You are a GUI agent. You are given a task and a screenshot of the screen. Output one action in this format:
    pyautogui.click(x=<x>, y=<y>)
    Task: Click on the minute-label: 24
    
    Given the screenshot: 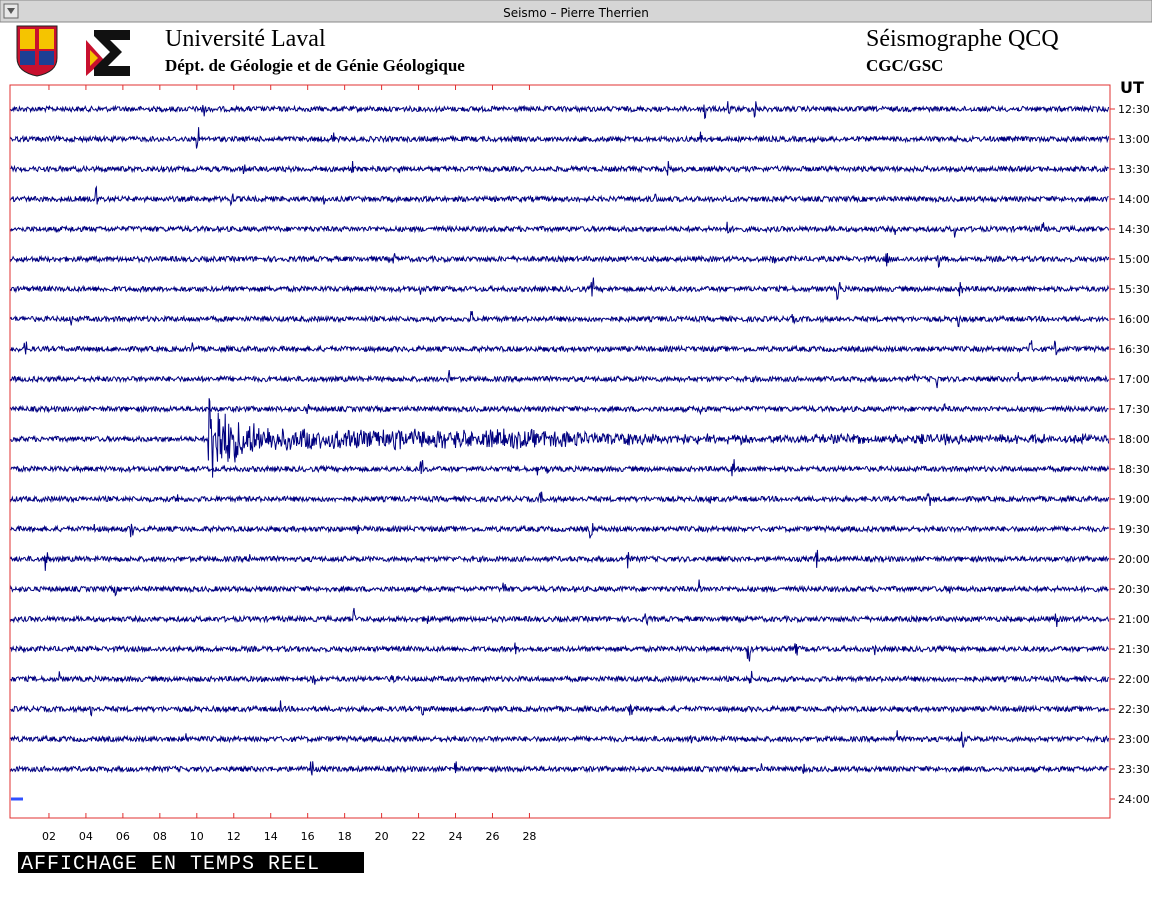 What is the action you would take?
    pyautogui.click(x=456, y=836)
    